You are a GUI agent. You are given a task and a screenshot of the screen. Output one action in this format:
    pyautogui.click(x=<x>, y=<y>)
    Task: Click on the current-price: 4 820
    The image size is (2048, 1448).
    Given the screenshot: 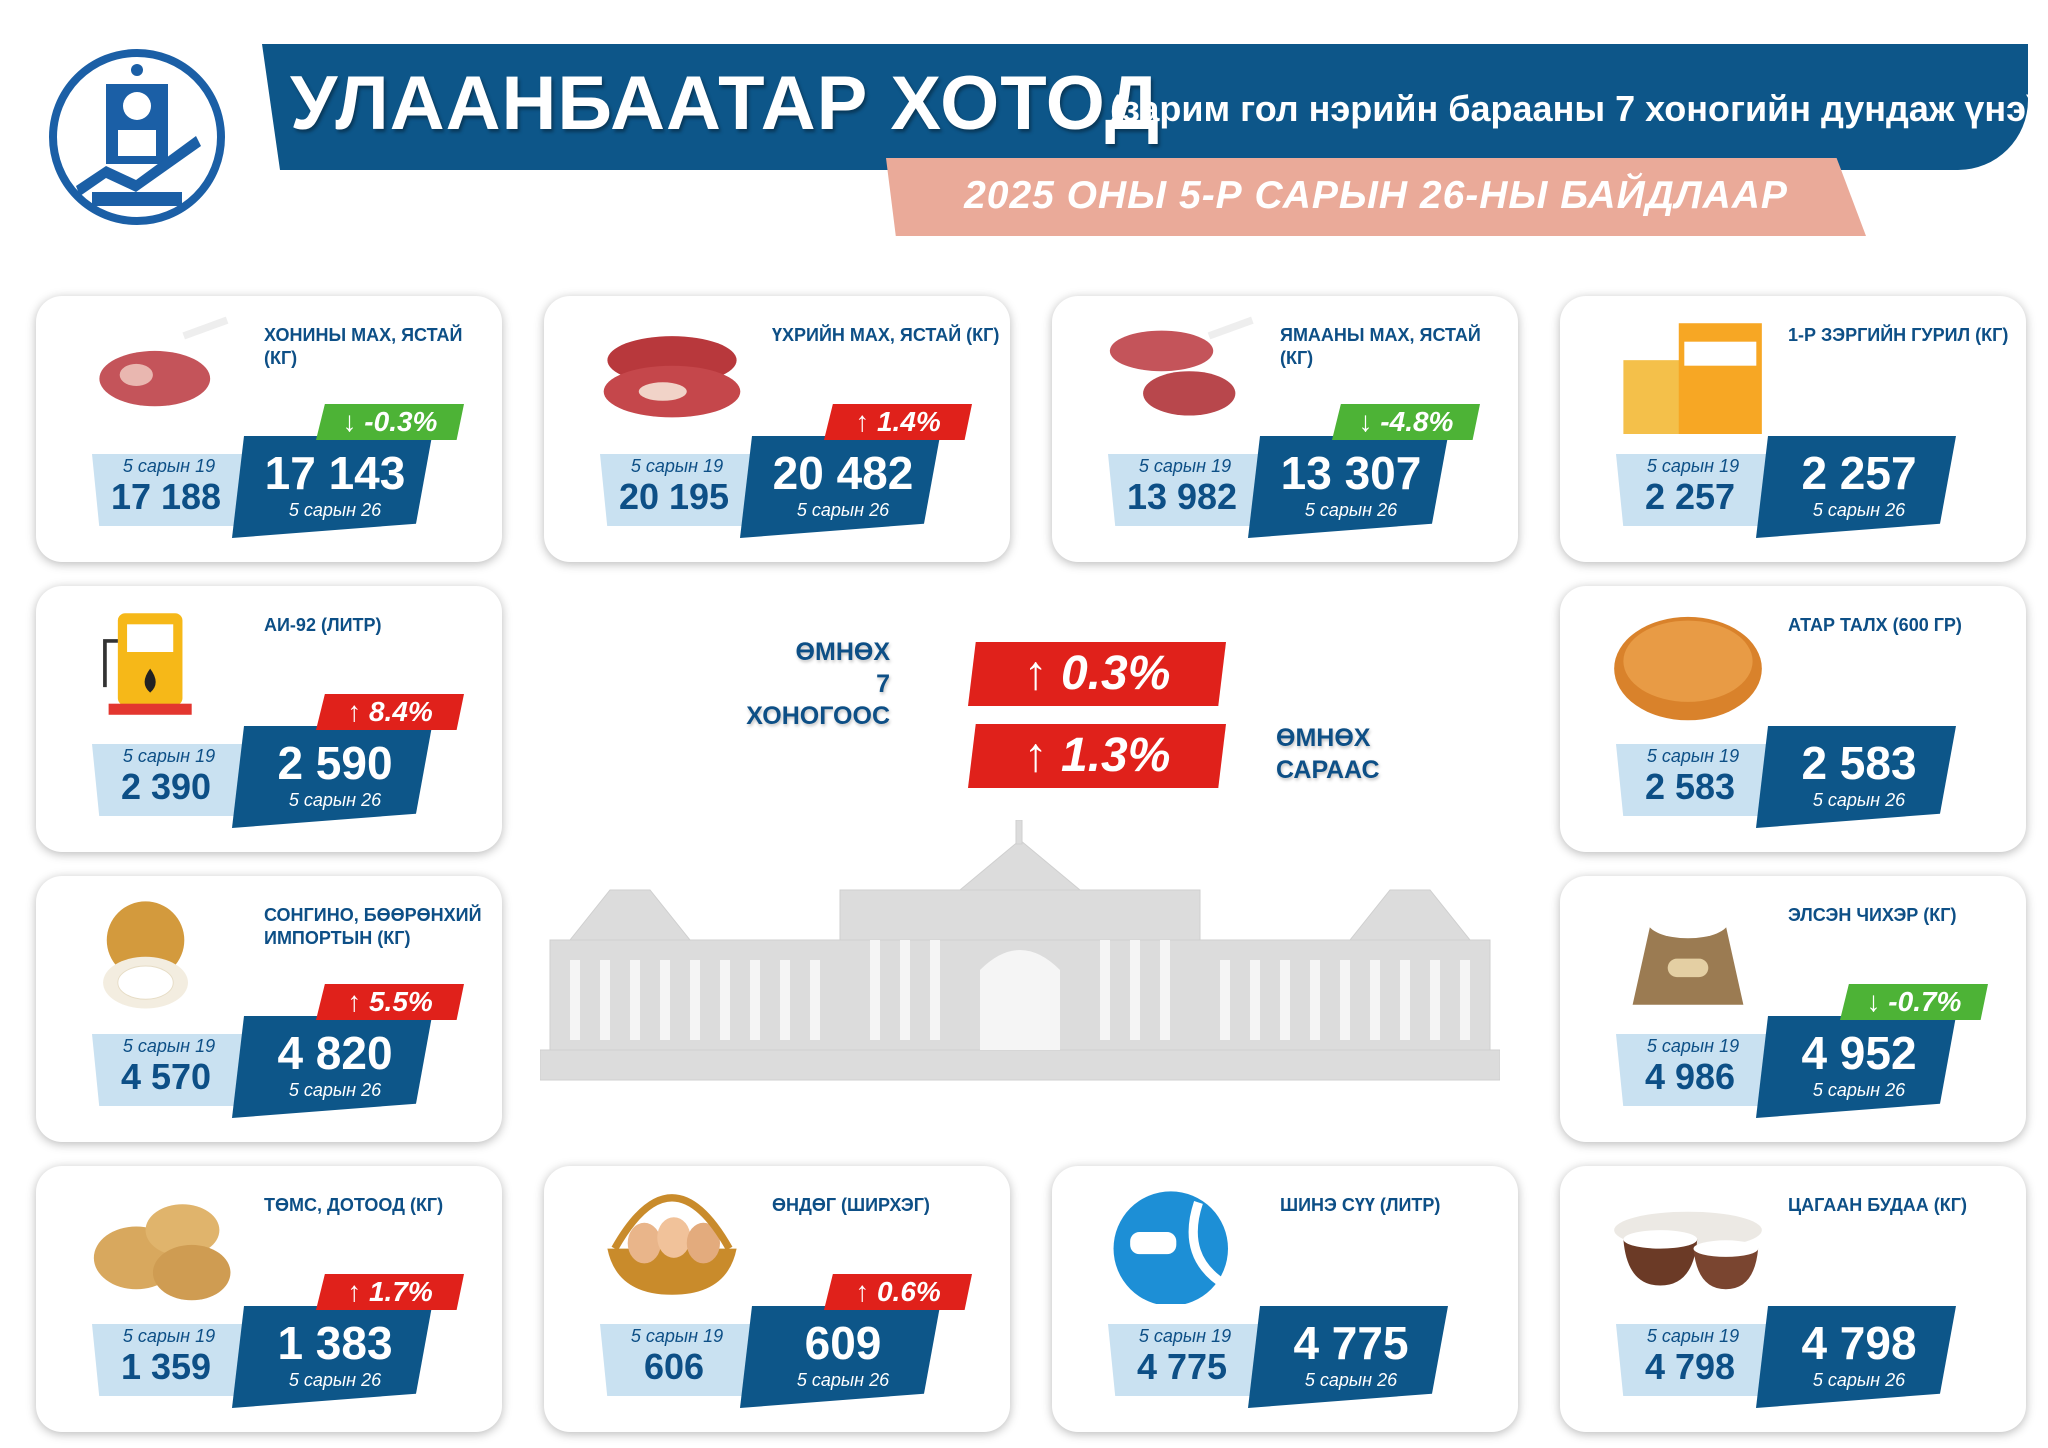 What is the action you would take?
    pyautogui.click(x=335, y=1053)
    